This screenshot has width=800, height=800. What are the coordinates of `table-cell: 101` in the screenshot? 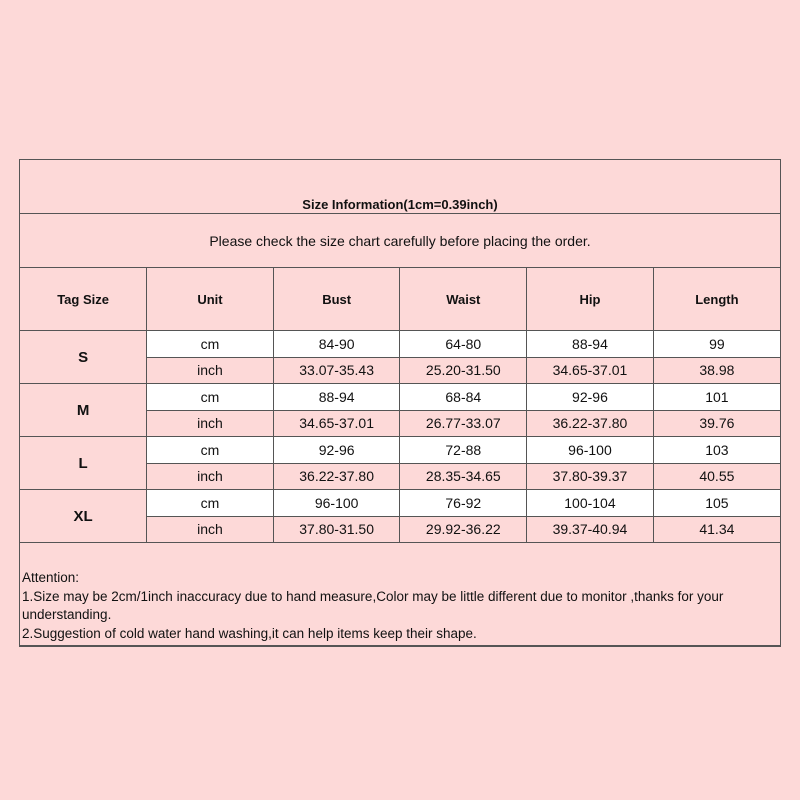 It's located at (716, 397).